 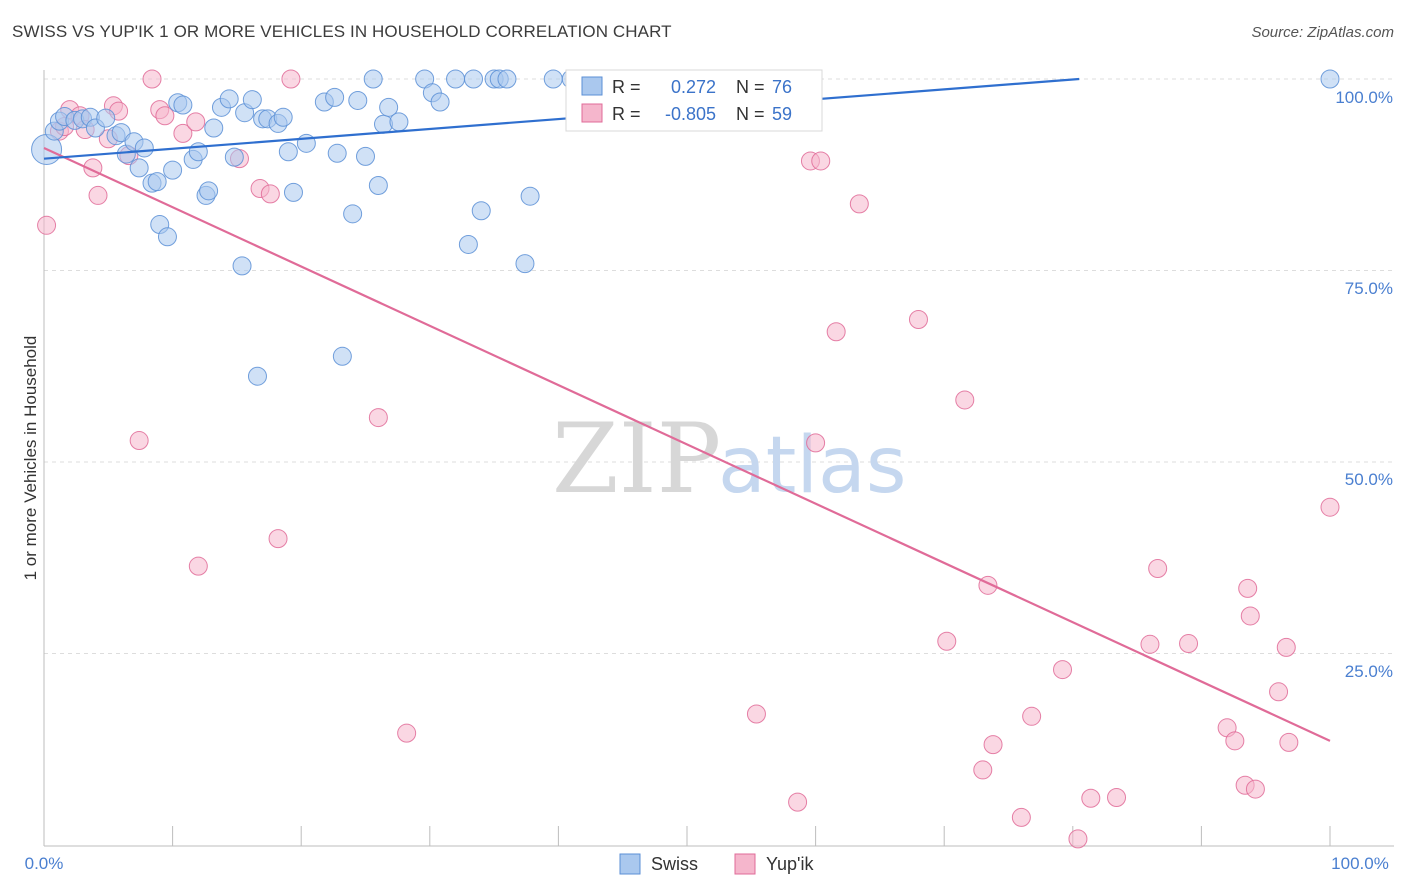 I want to click on bottom-legend-label-swiss: Swiss, so click(x=674, y=864).